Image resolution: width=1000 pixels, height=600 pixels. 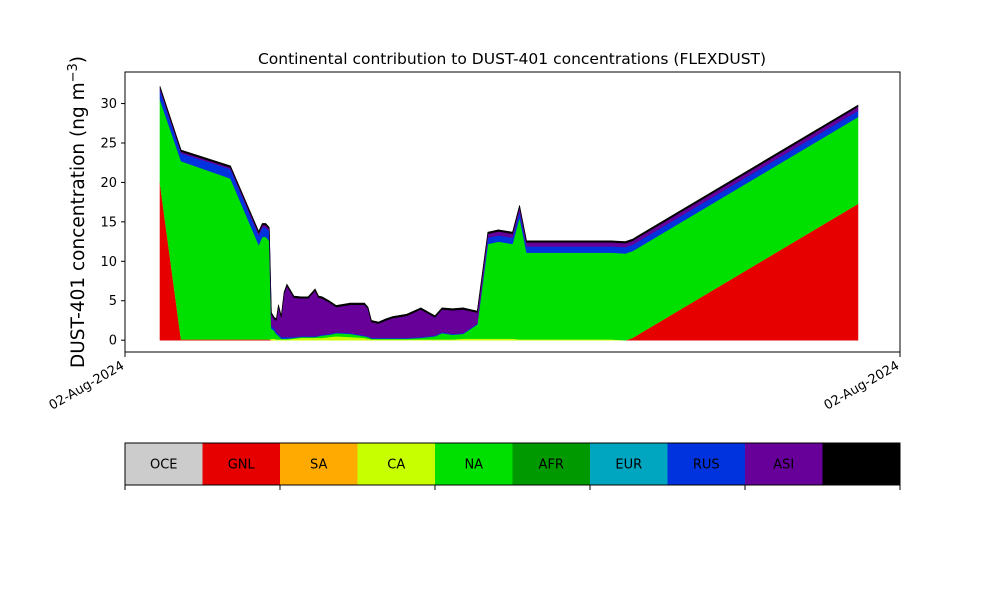 I want to click on legend-swatch-ca, so click(x=396, y=464).